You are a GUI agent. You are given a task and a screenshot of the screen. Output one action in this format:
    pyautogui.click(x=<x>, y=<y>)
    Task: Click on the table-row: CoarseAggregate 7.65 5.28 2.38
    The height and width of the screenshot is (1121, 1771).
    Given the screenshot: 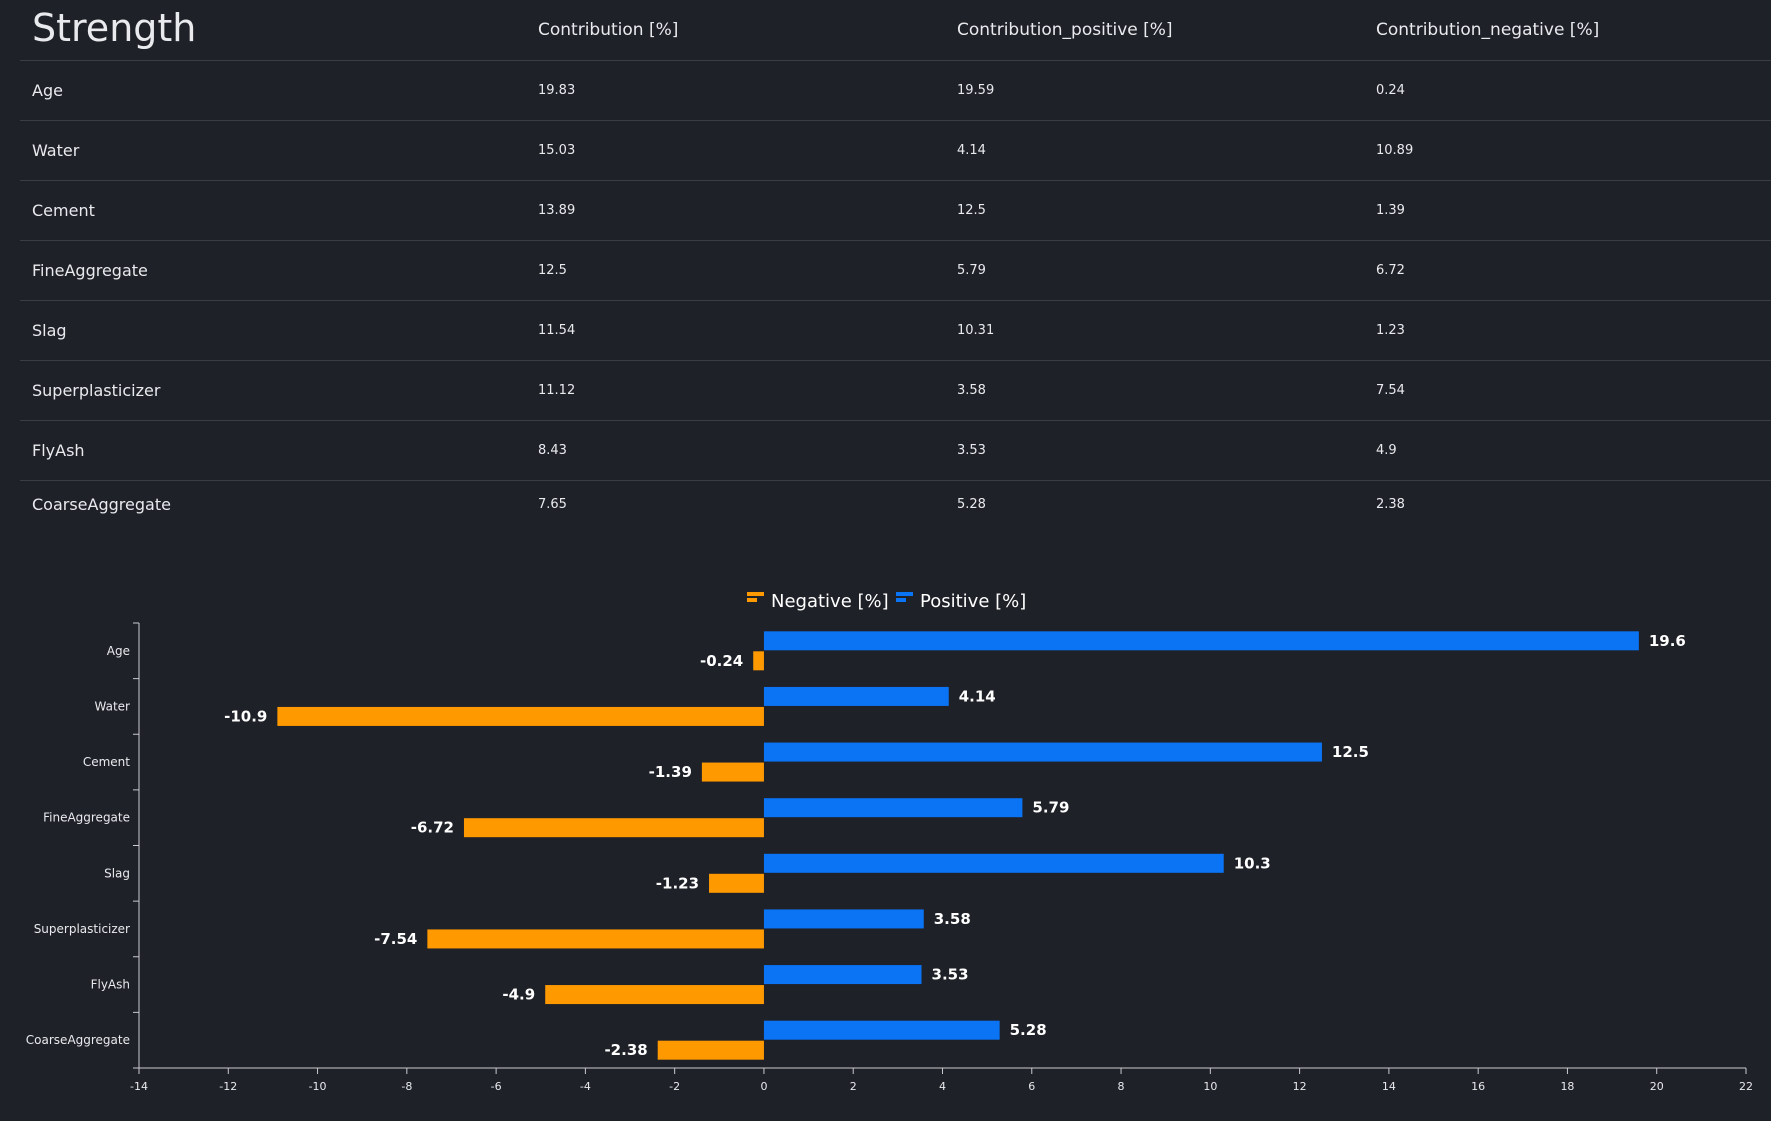 What is the action you would take?
    pyautogui.click(x=895, y=504)
    